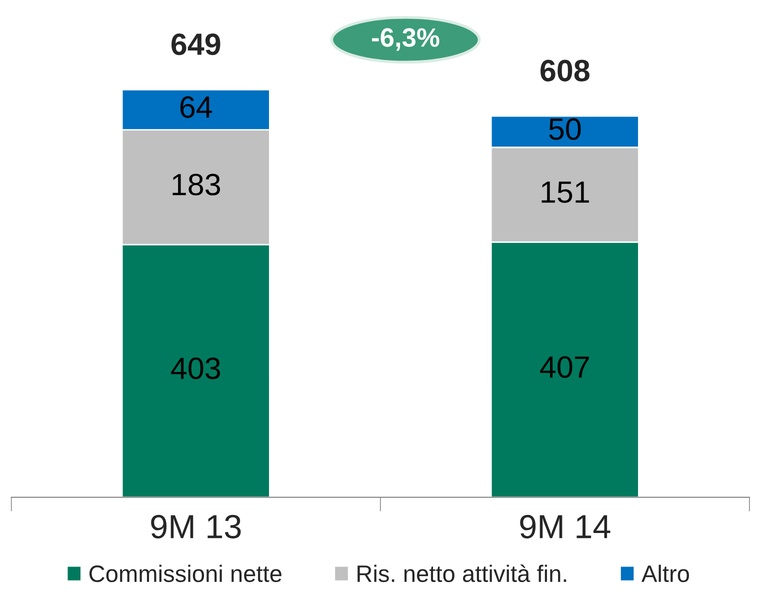  What do you see at coordinates (406, 39) in the screenshot?
I see `text: -6,3%` at bounding box center [406, 39].